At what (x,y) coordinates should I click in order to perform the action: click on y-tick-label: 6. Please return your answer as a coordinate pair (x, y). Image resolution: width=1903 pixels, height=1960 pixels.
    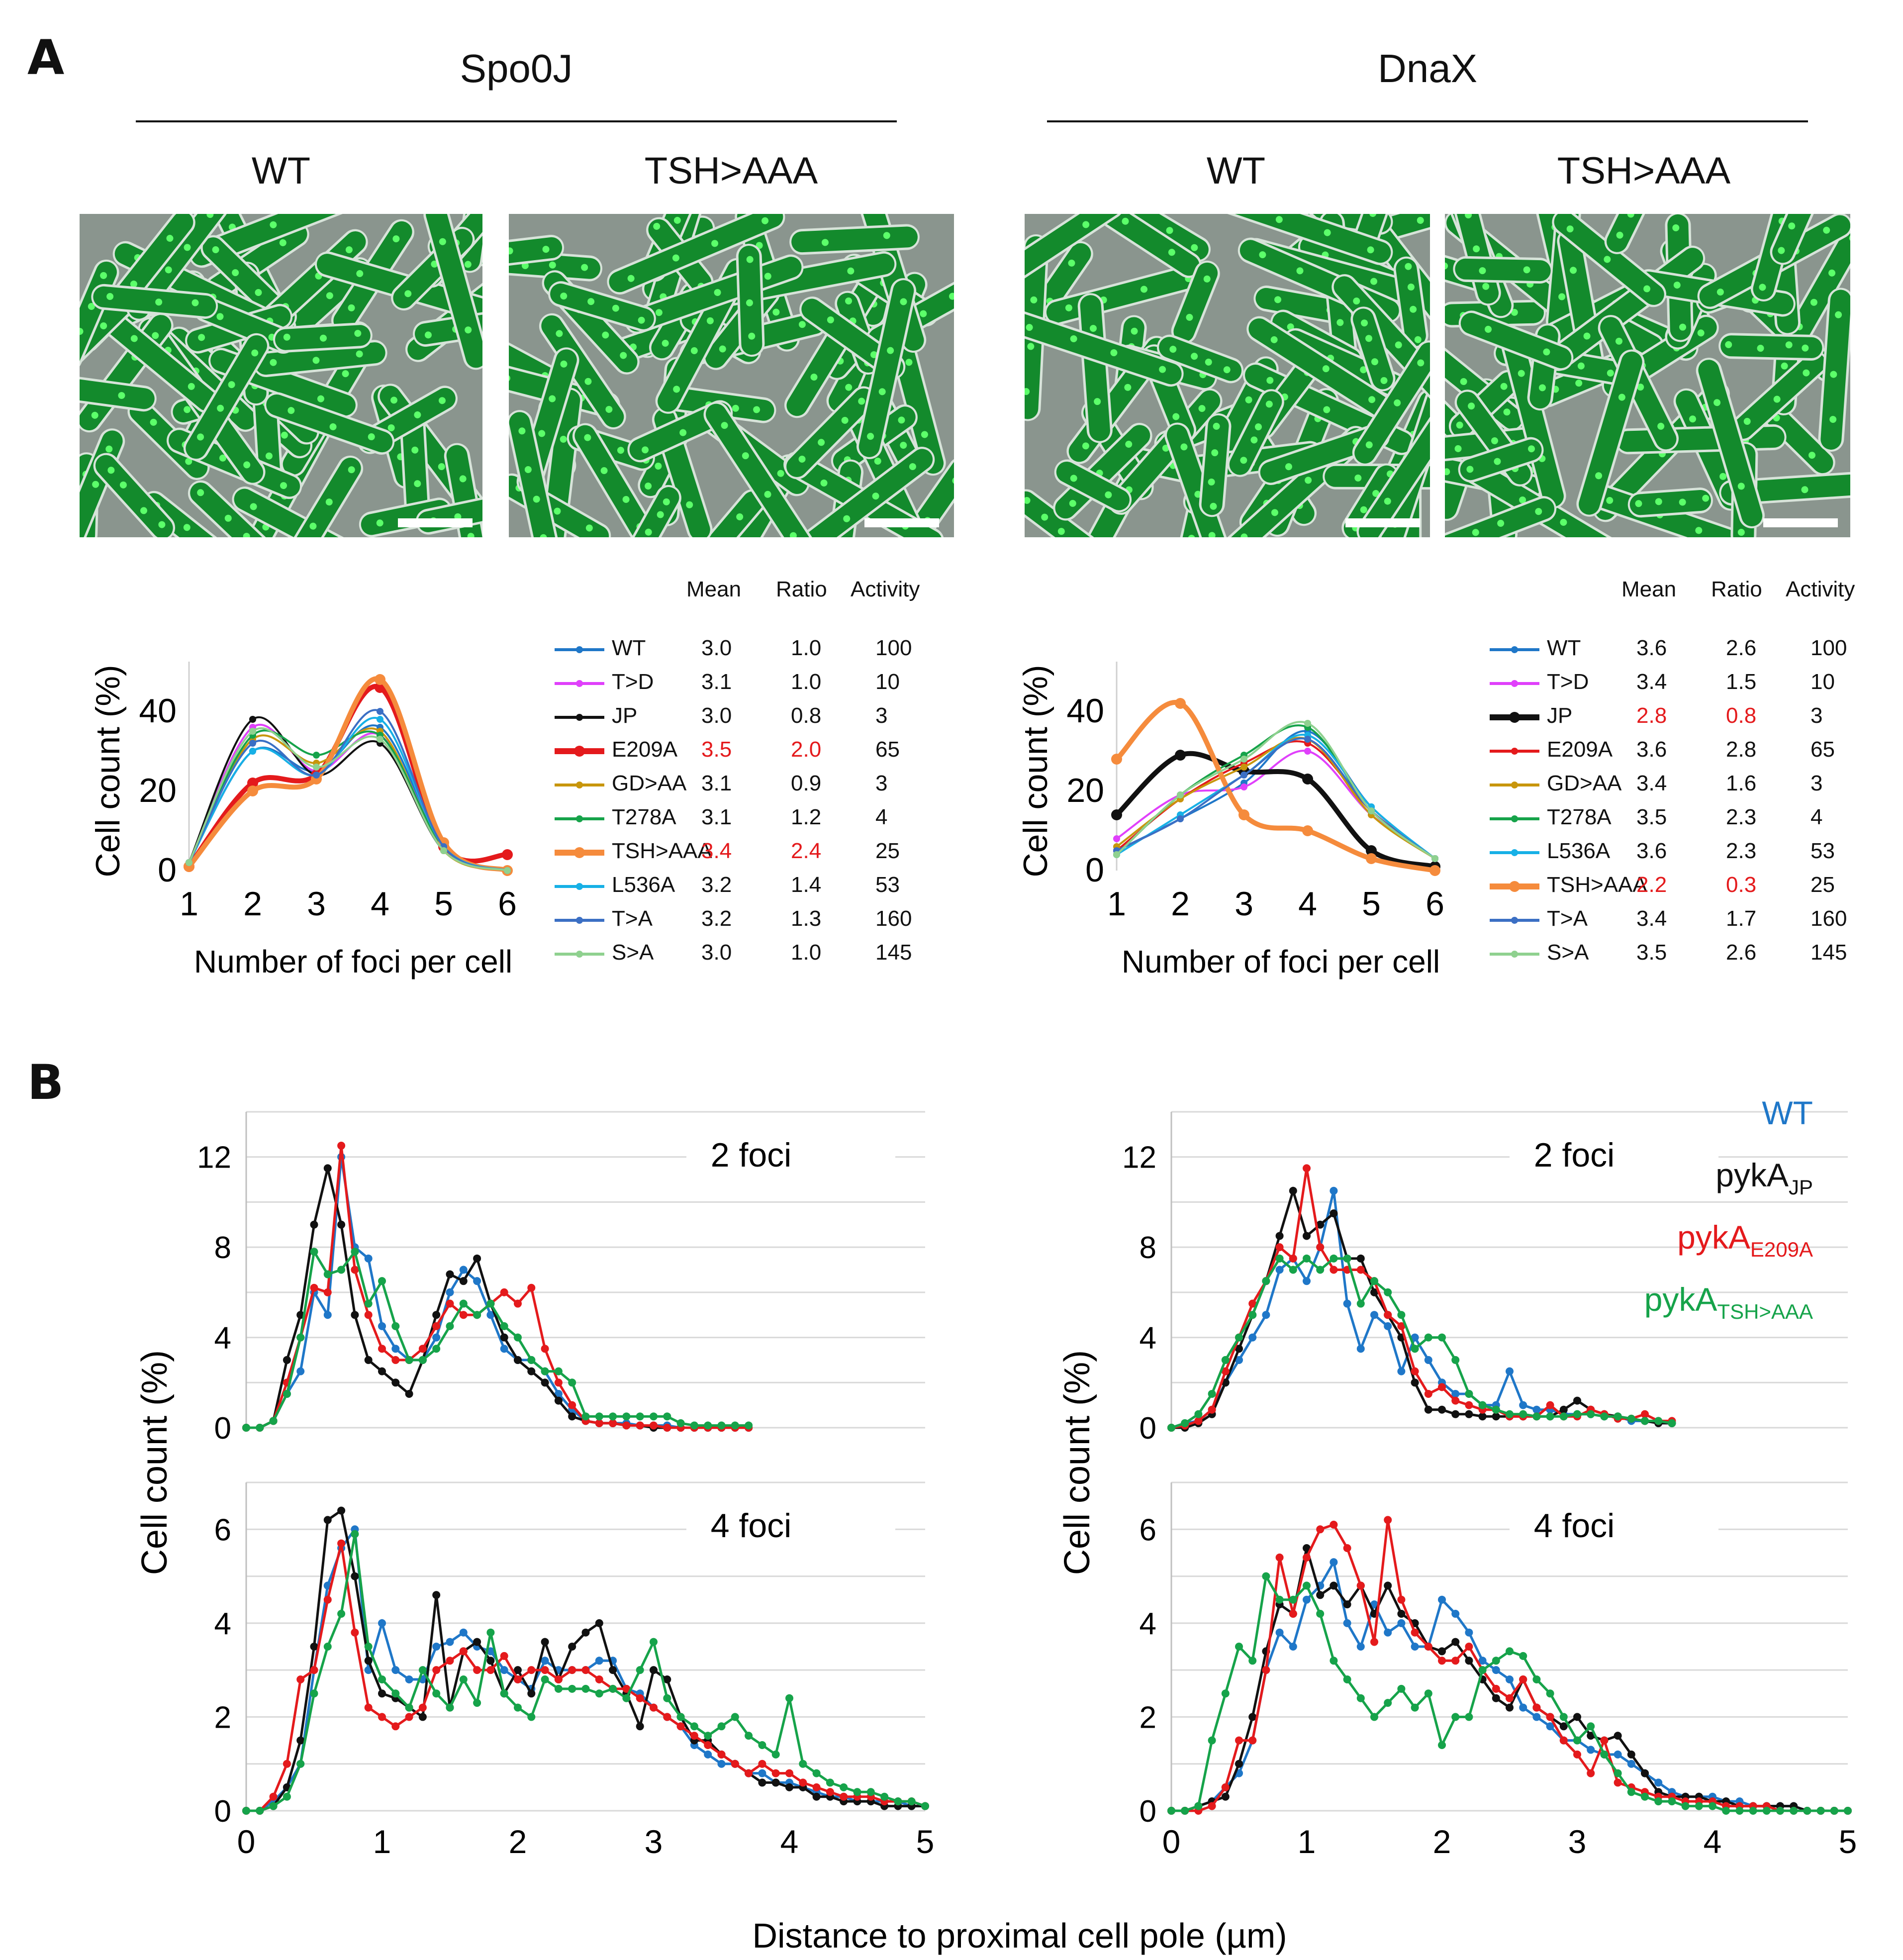
    Looking at the image, I should click on (1148, 1530).